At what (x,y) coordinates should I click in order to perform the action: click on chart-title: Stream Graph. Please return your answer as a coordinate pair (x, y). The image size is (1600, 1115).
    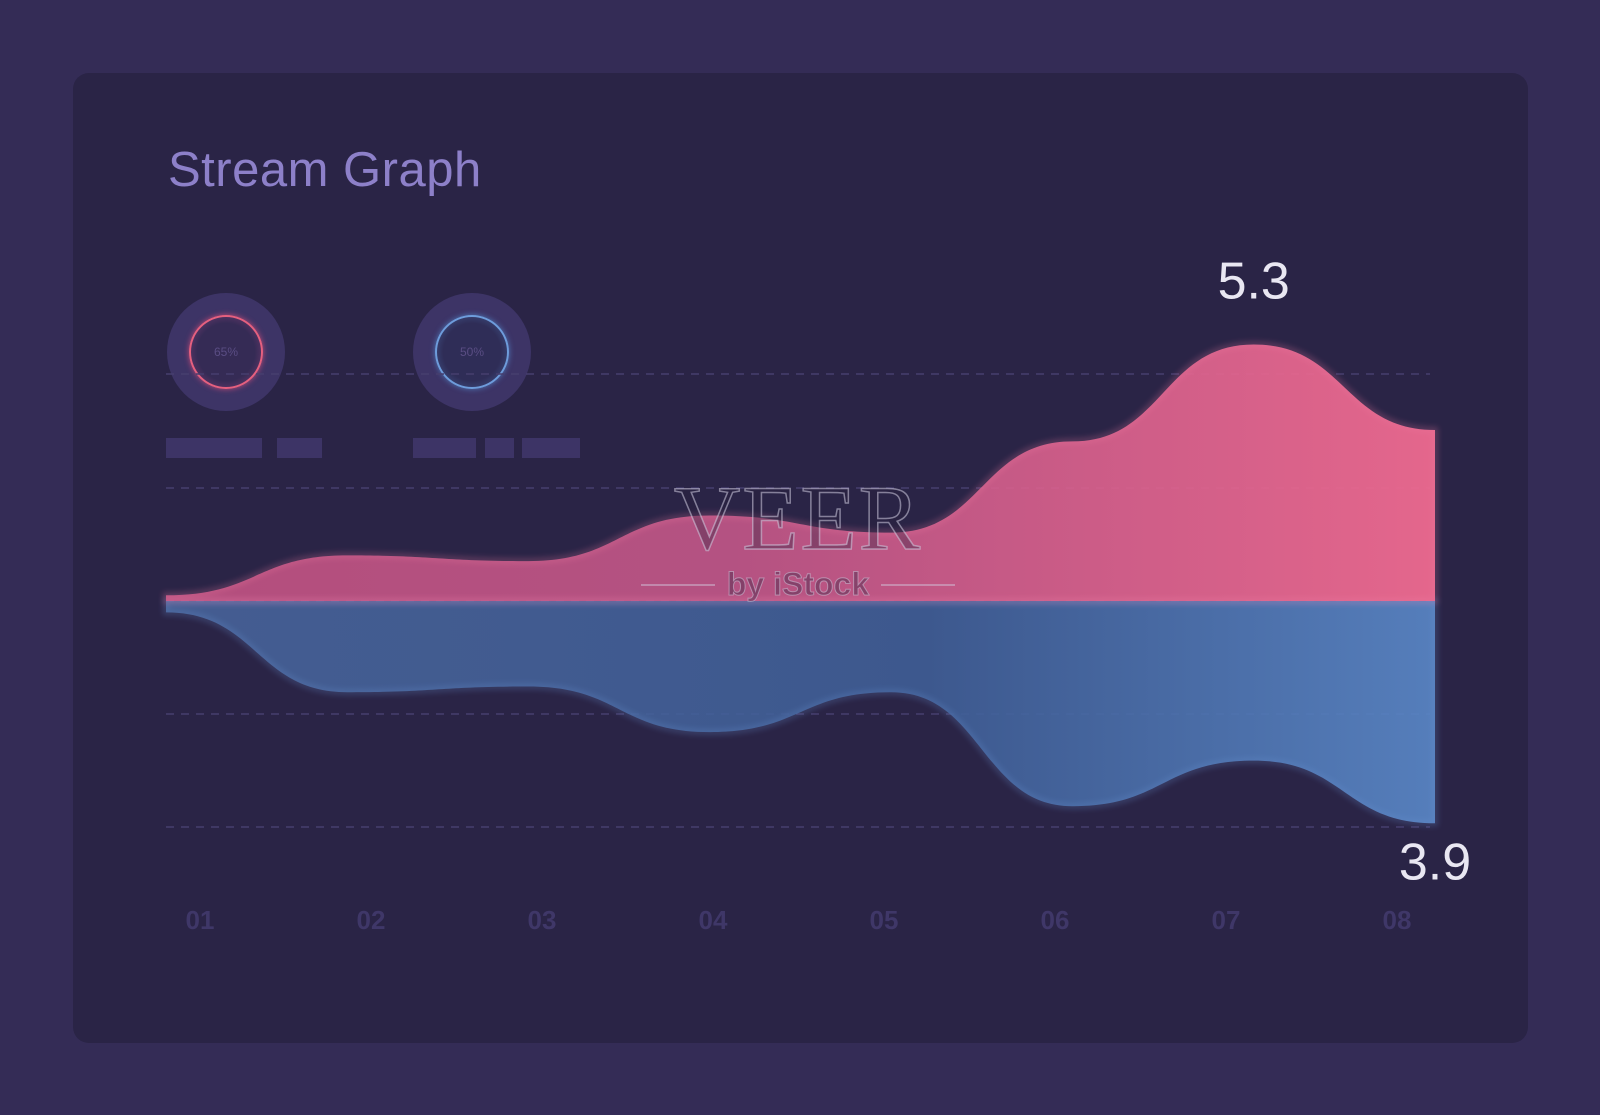
    Looking at the image, I should click on (325, 170).